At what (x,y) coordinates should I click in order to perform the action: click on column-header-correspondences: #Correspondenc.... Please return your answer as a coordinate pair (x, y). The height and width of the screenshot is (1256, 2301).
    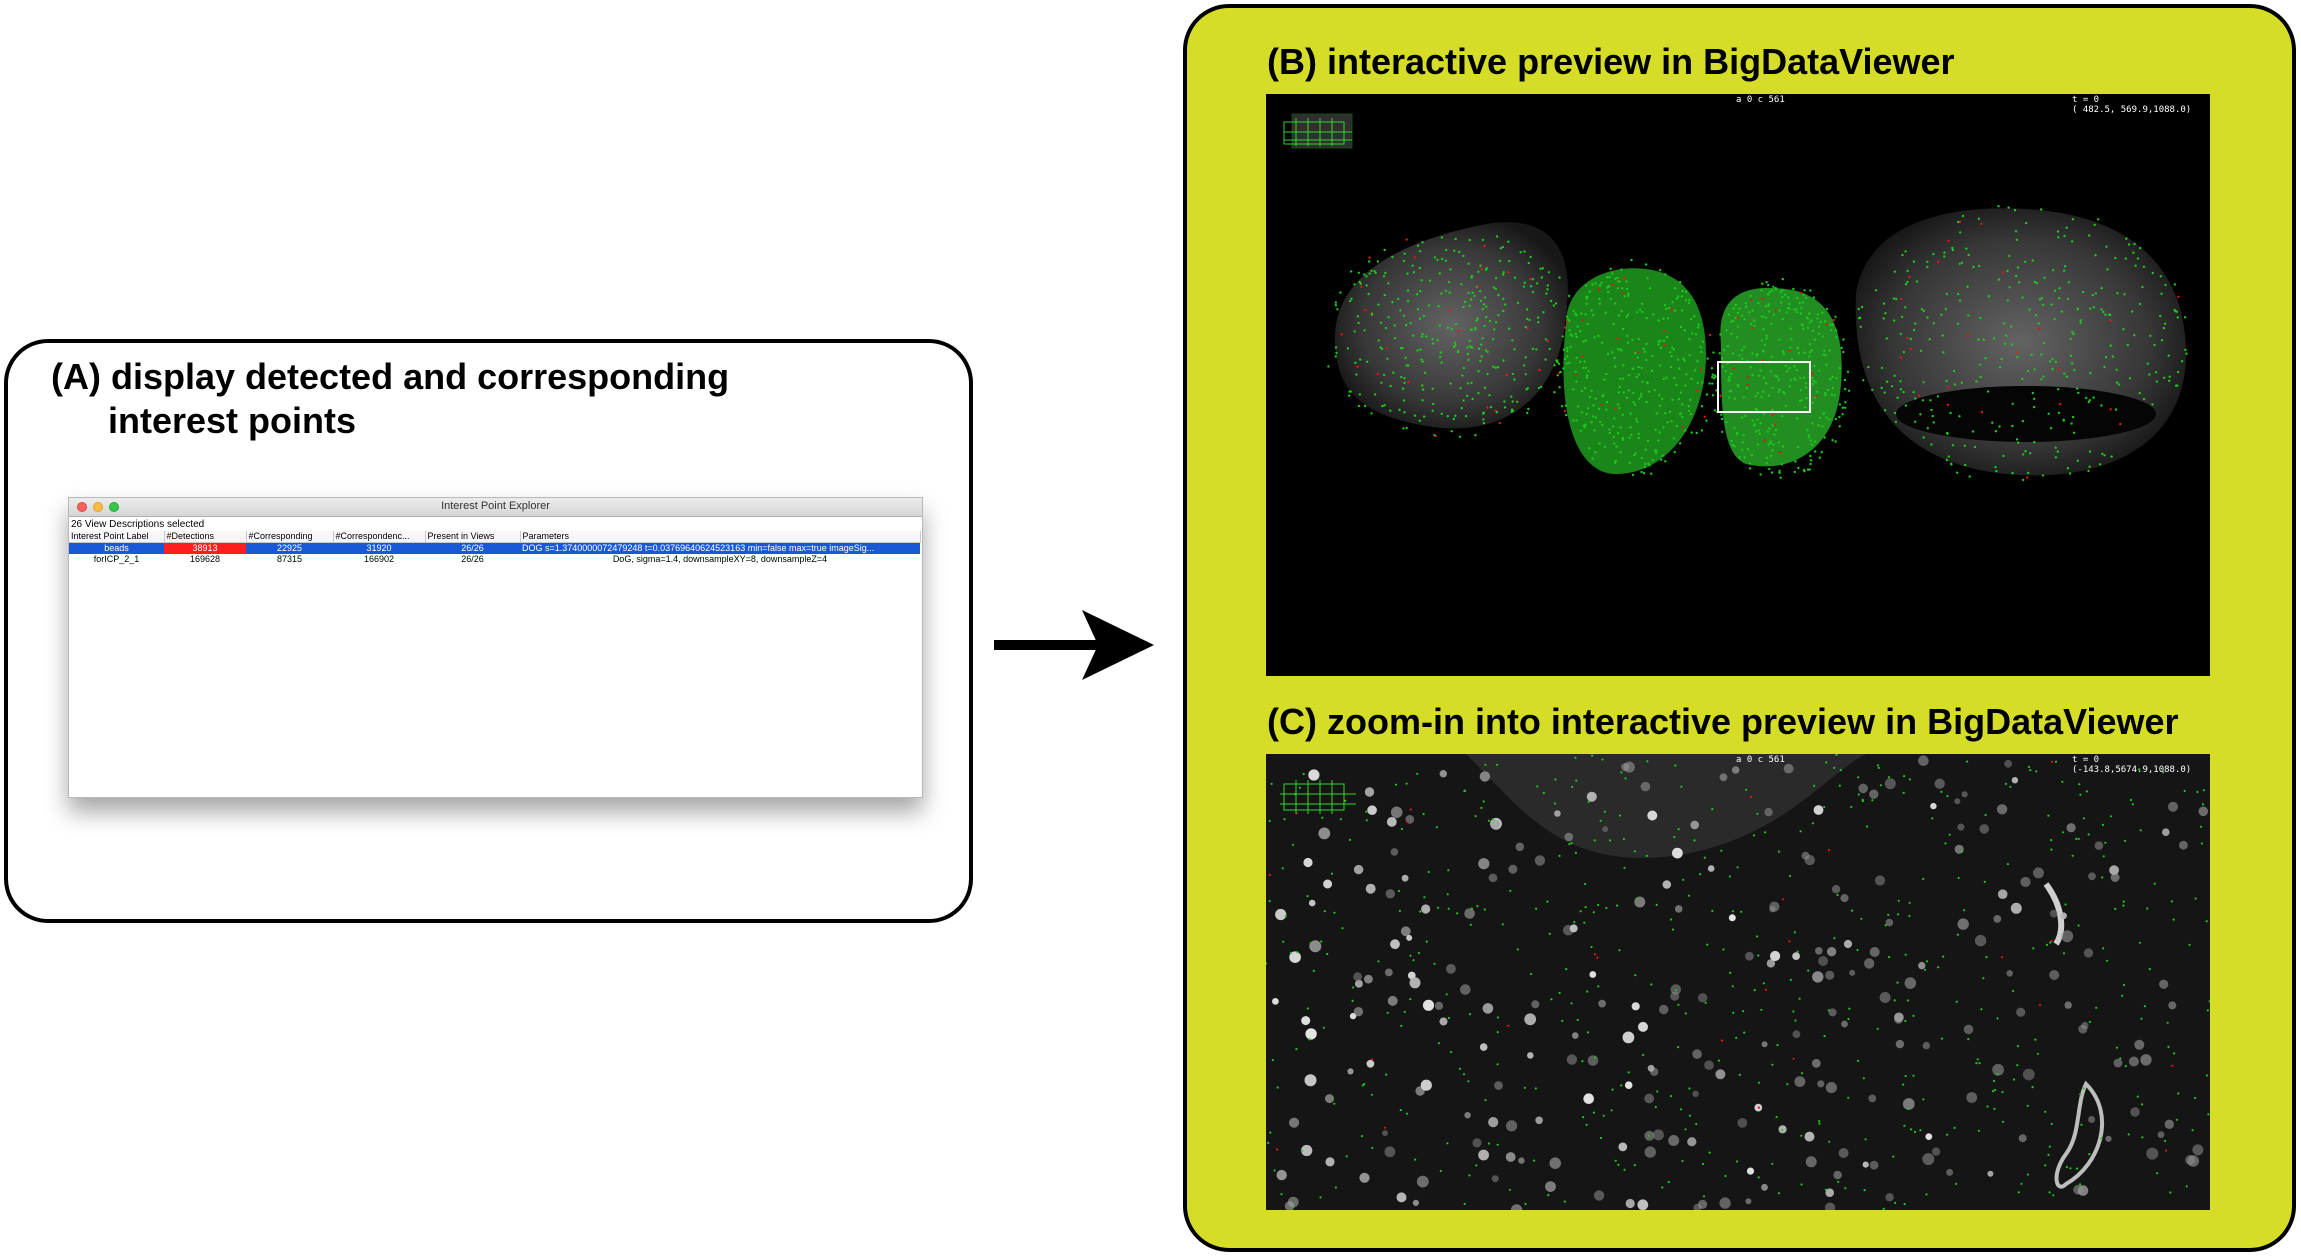
    Looking at the image, I should click on (379, 537).